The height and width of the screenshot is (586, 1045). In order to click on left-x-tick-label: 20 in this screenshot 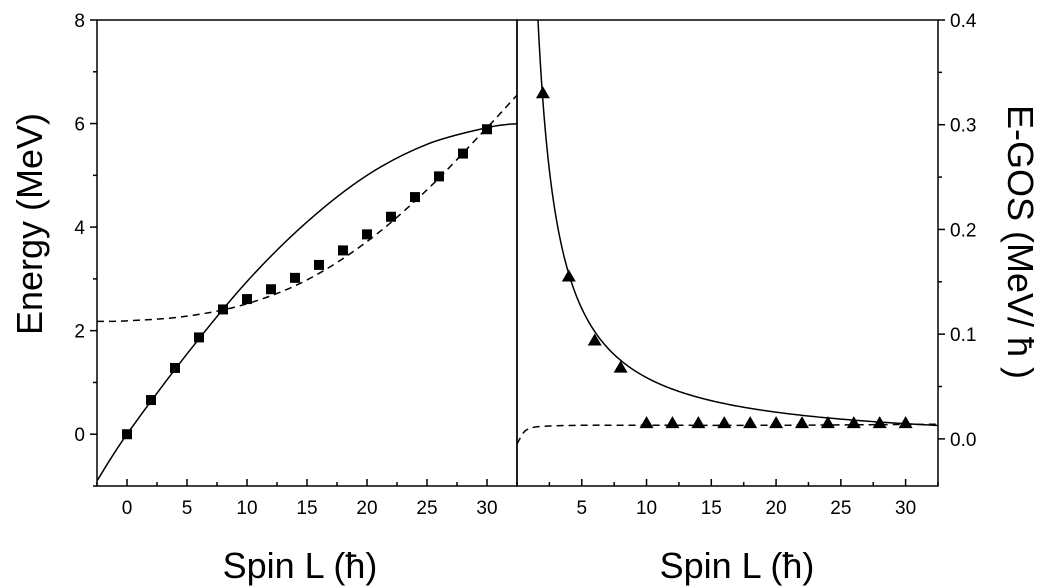, I will do `click(366, 508)`.